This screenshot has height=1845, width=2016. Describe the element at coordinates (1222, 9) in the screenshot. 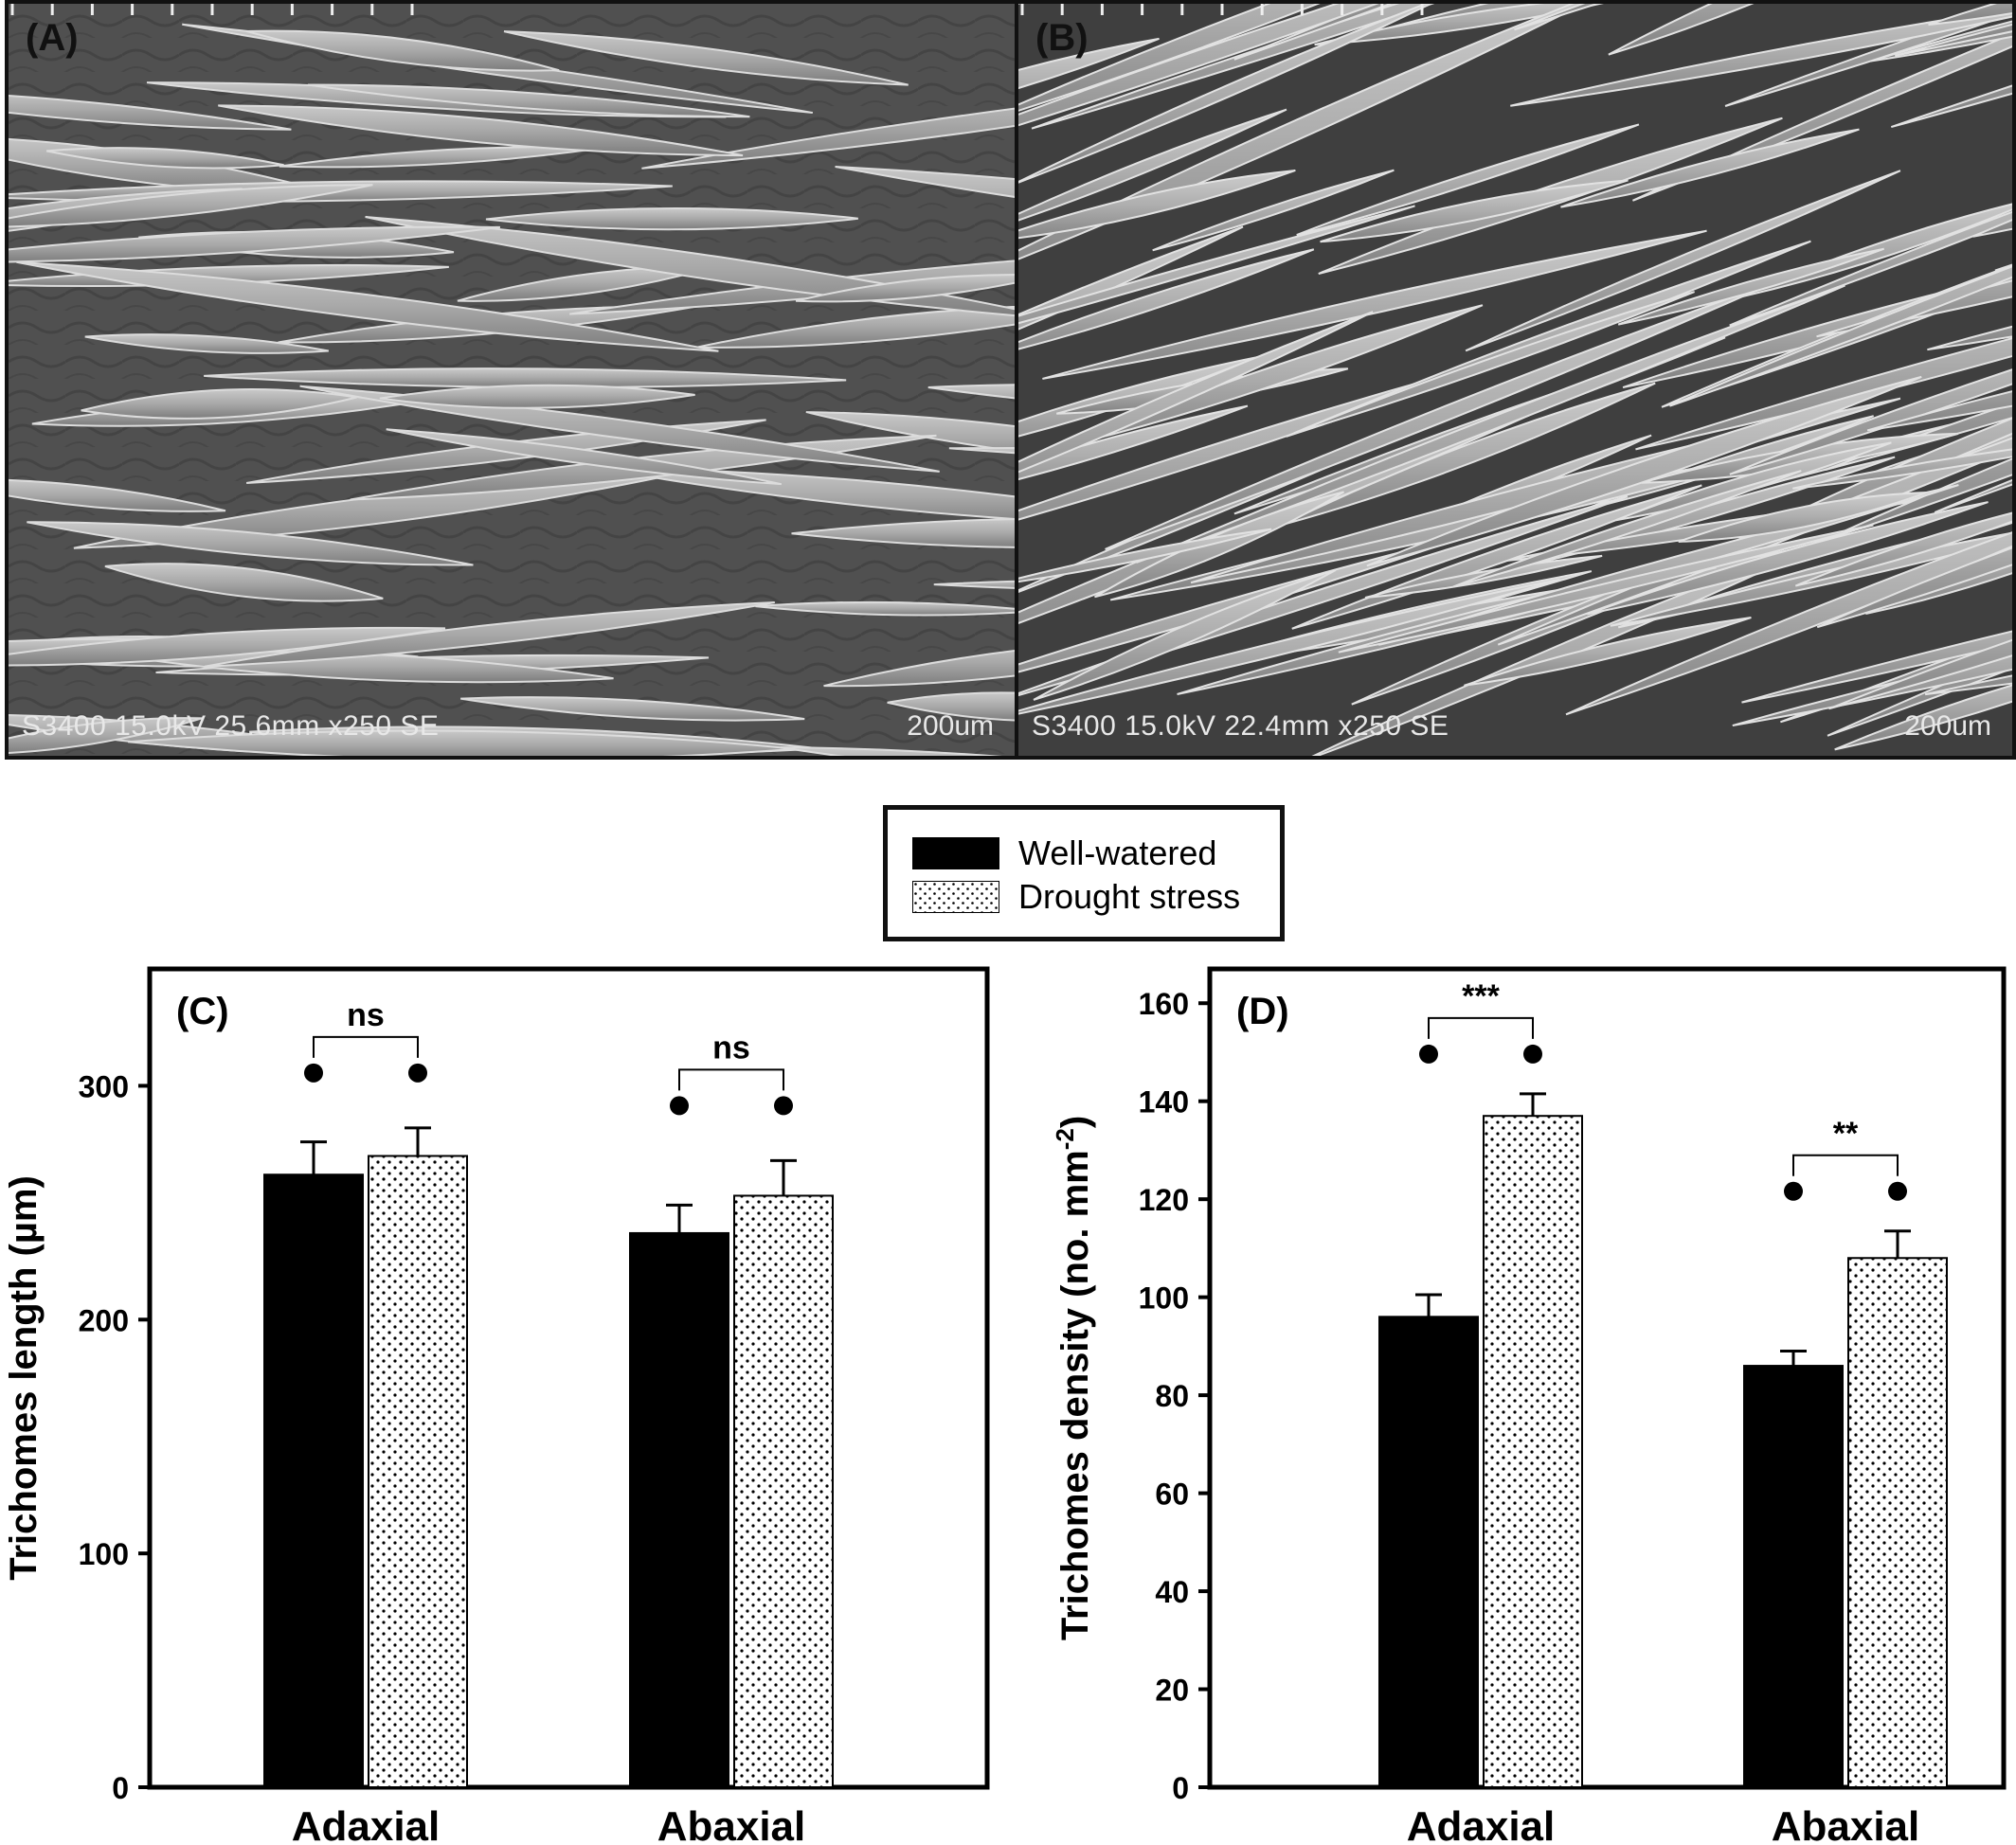

I see `scale-bar-b` at that location.